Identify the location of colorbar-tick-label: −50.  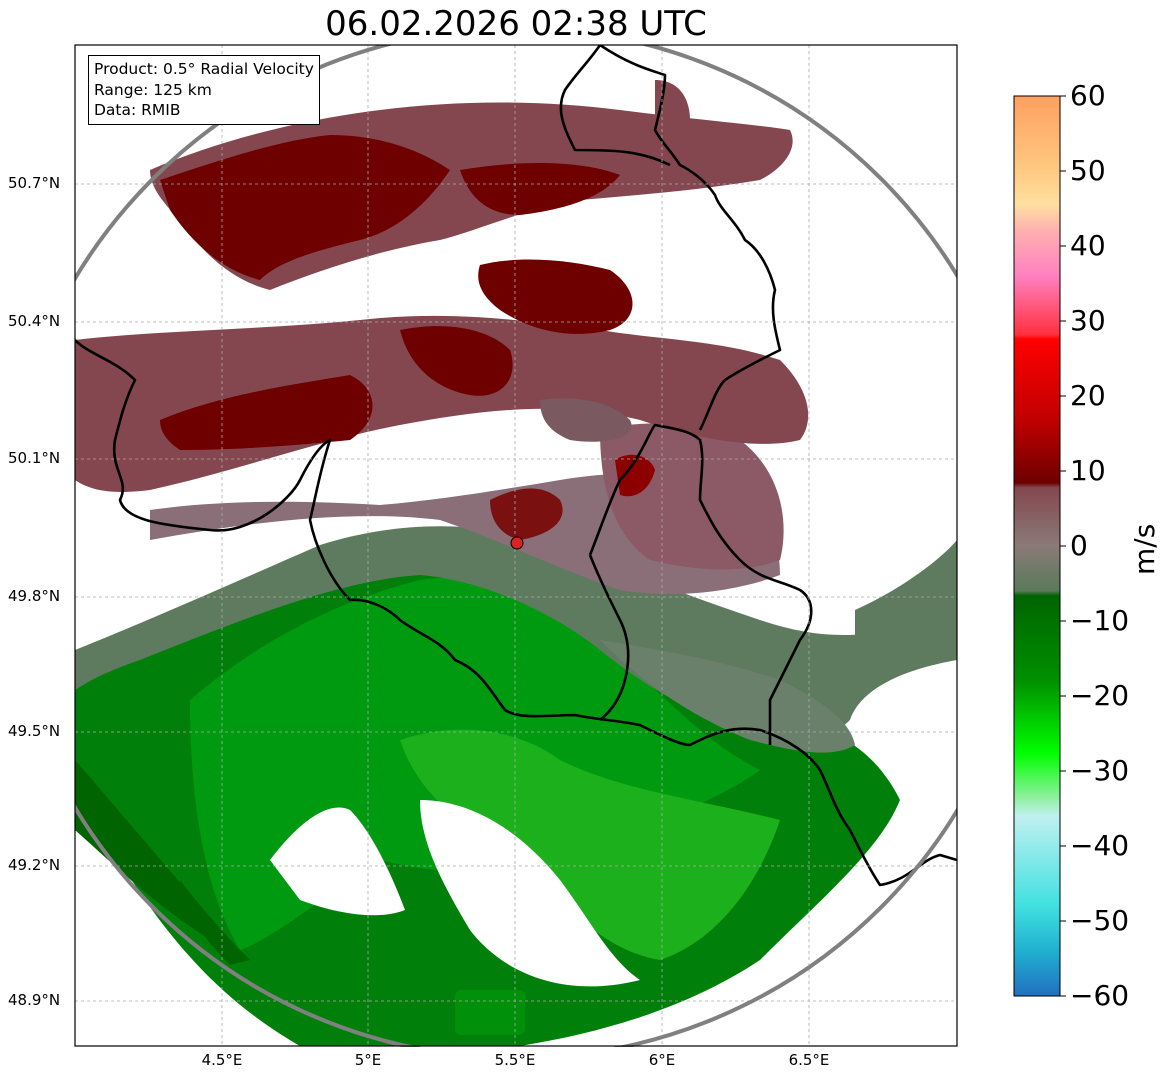
(1100, 920).